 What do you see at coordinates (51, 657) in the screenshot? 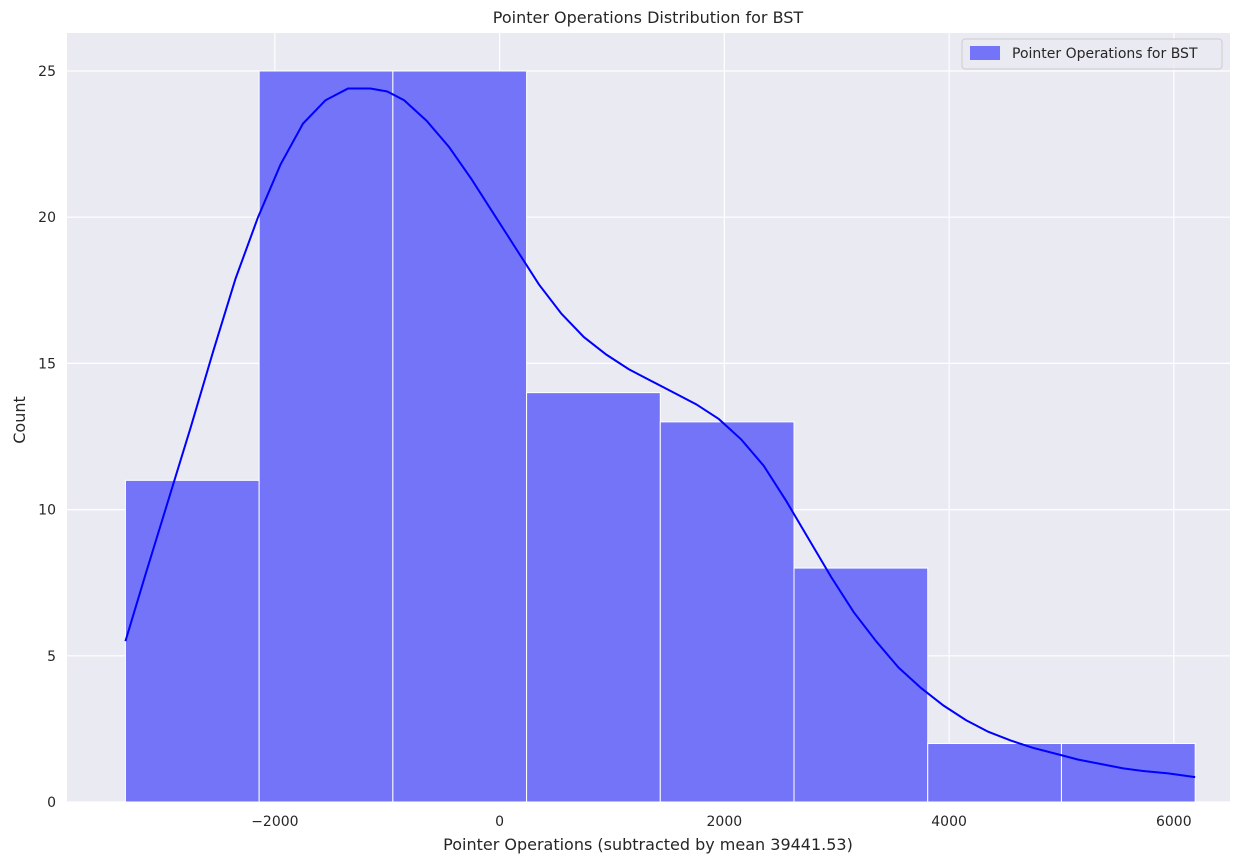
I see `y-tick-label: 5` at bounding box center [51, 657].